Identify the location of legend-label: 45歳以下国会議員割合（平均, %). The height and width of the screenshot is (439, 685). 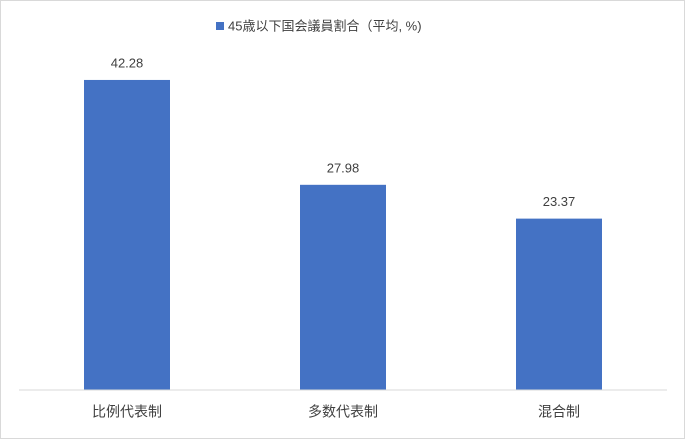
(325, 25).